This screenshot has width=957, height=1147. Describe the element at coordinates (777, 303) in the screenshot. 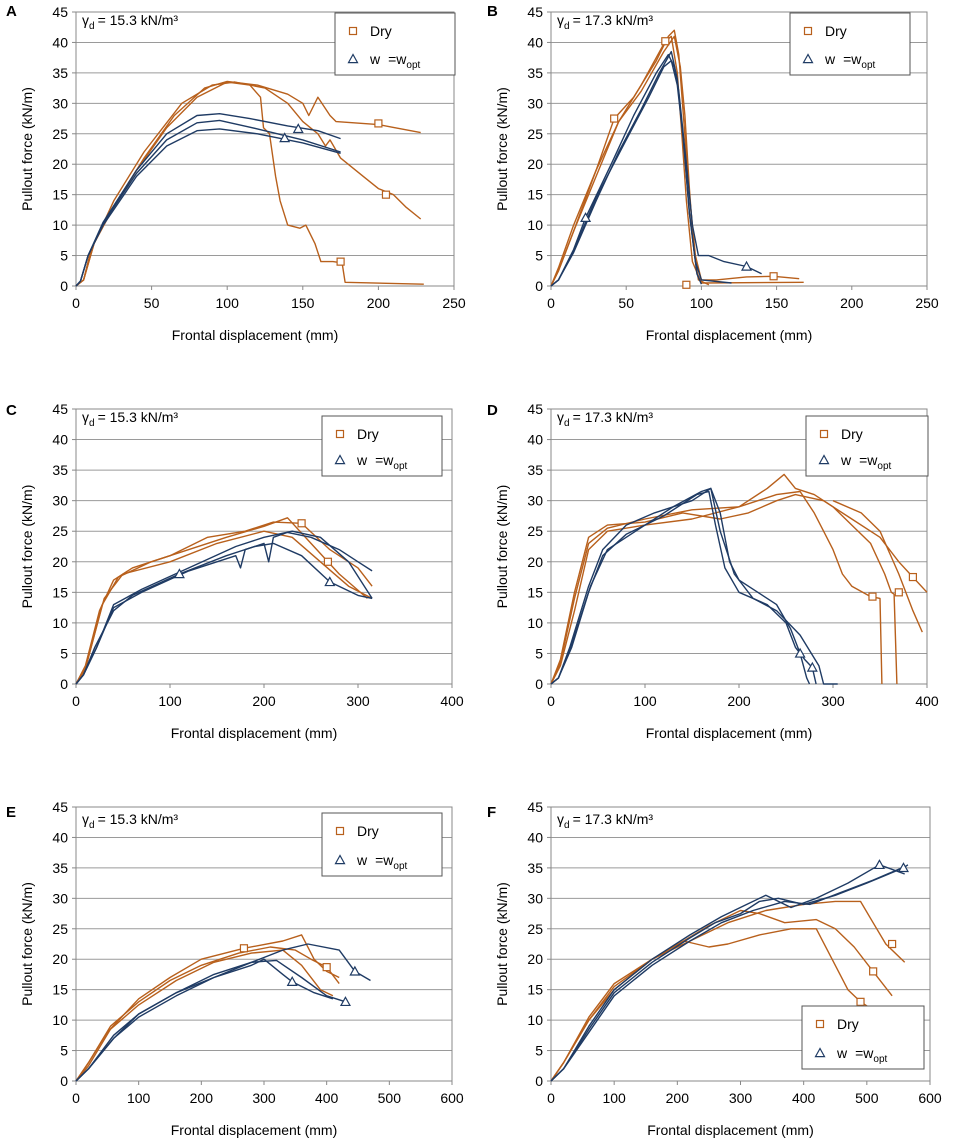

I see `x-tick-label: 150` at that location.